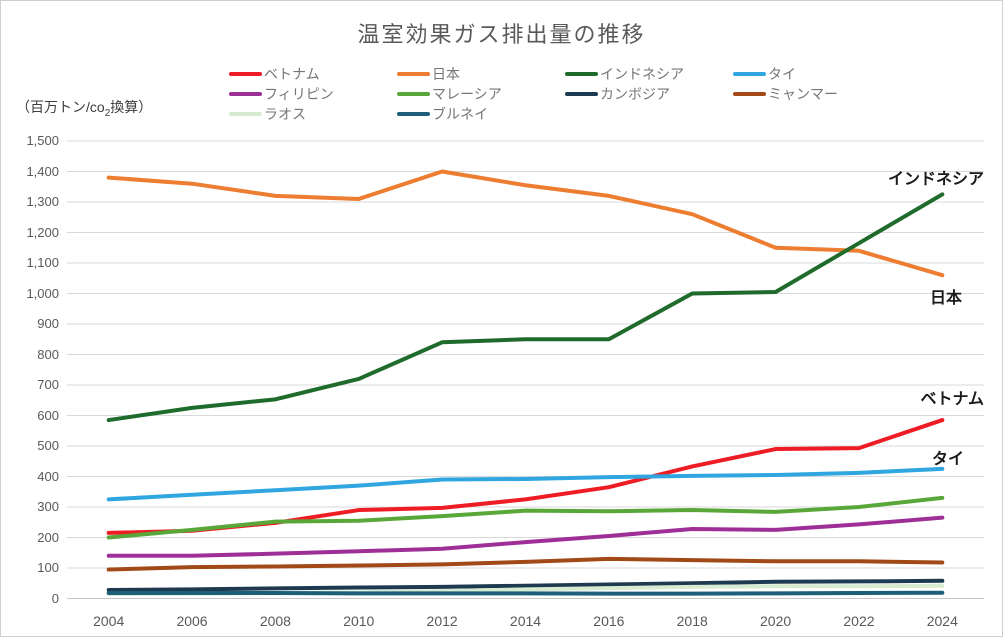 This screenshot has width=1003, height=637. I want to click on chart-title: 温室効果ガス排出量の推移, so click(501, 34).